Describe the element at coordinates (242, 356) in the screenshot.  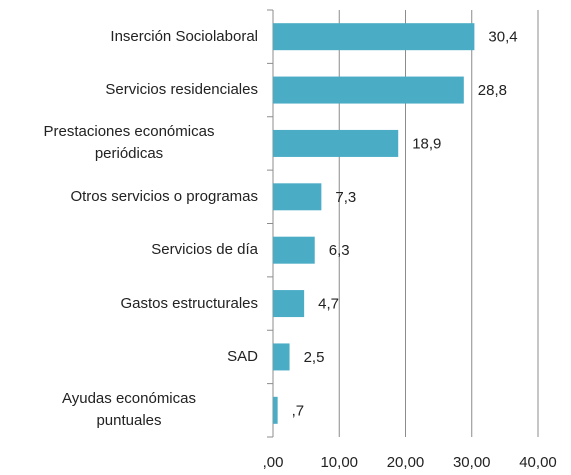
I see `category-label: SAD` at that location.